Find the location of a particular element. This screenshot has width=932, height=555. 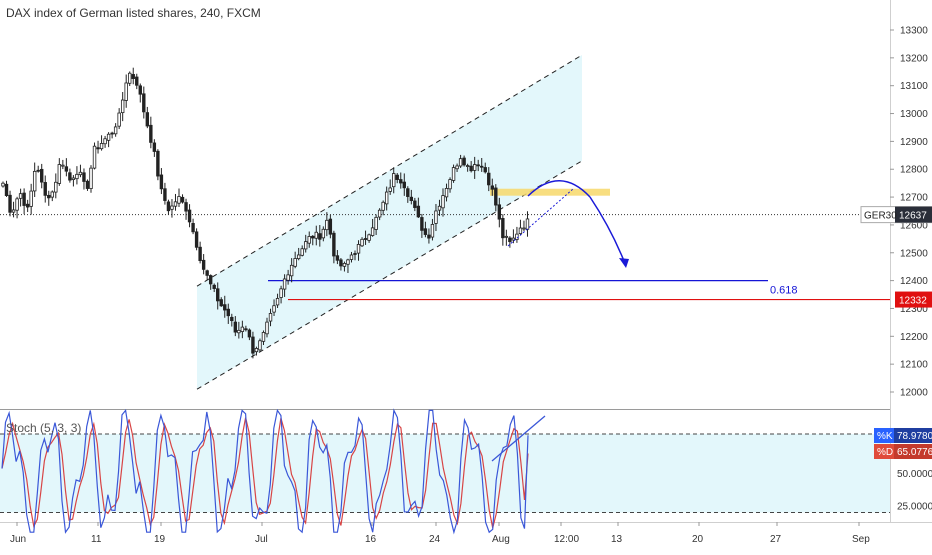

stoch-tick-label: 25.0000 is located at coordinates (914, 507).